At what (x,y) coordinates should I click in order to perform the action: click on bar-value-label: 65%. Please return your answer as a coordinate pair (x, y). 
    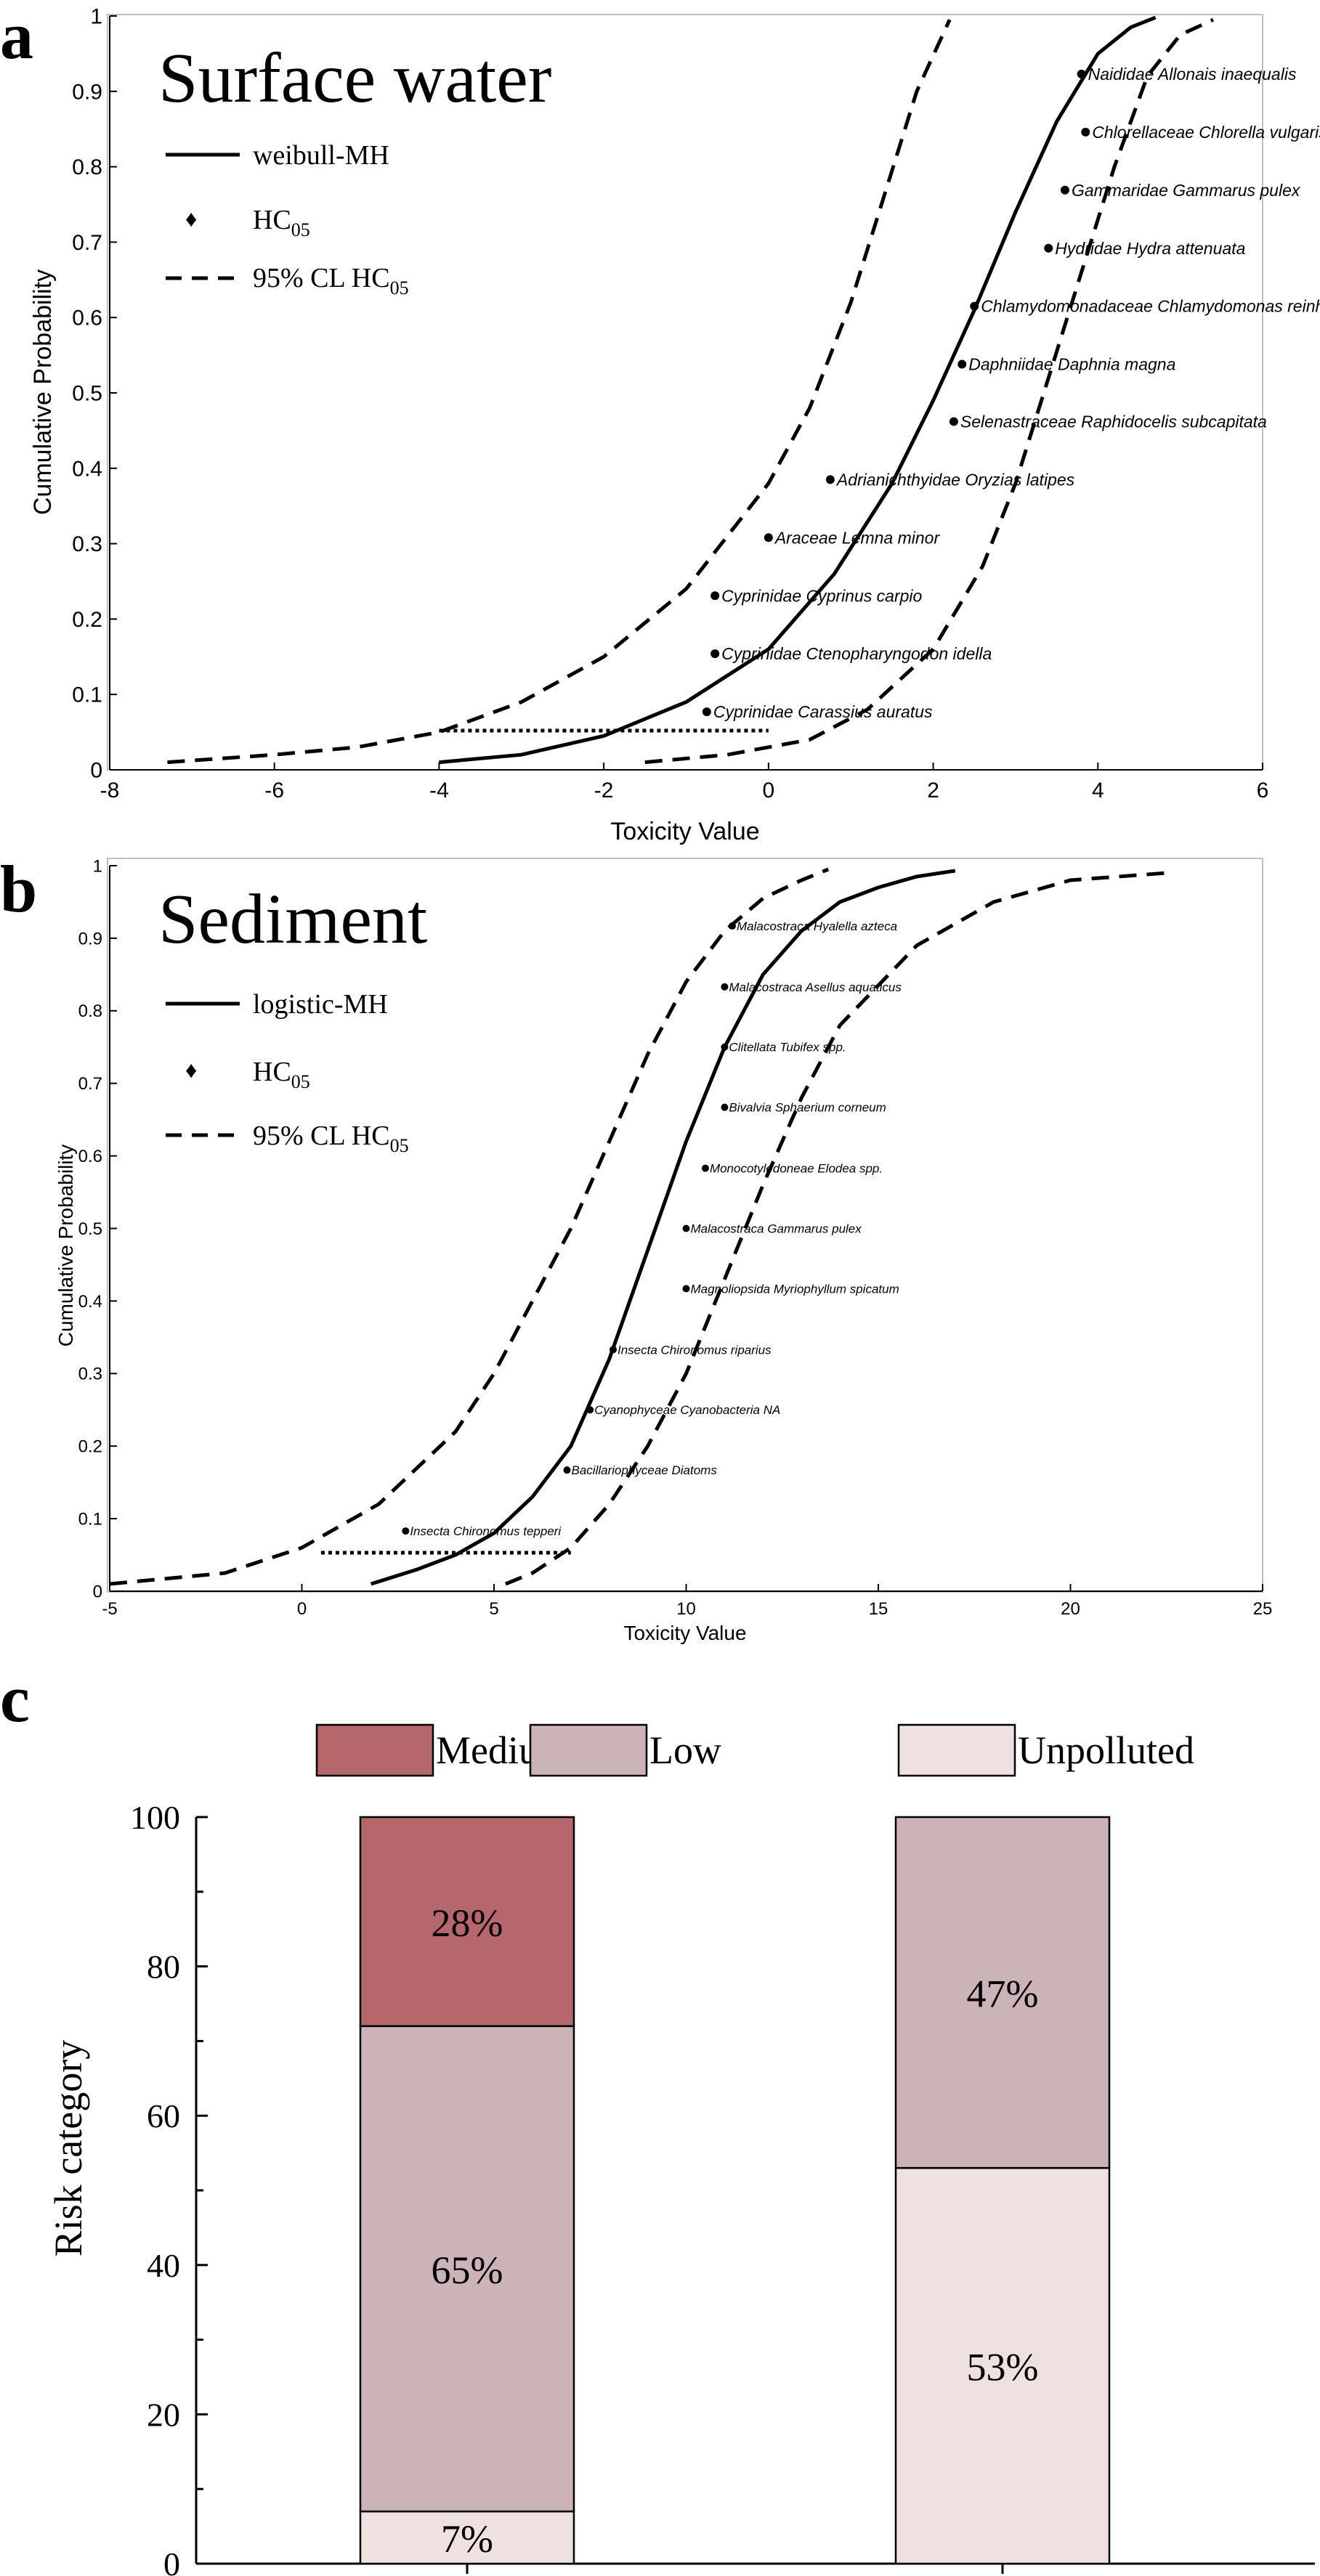
    Looking at the image, I should click on (467, 2270).